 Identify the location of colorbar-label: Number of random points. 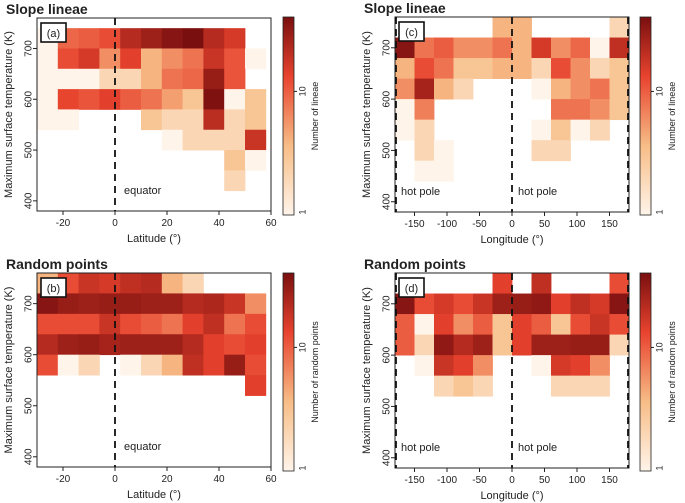
(672, 372).